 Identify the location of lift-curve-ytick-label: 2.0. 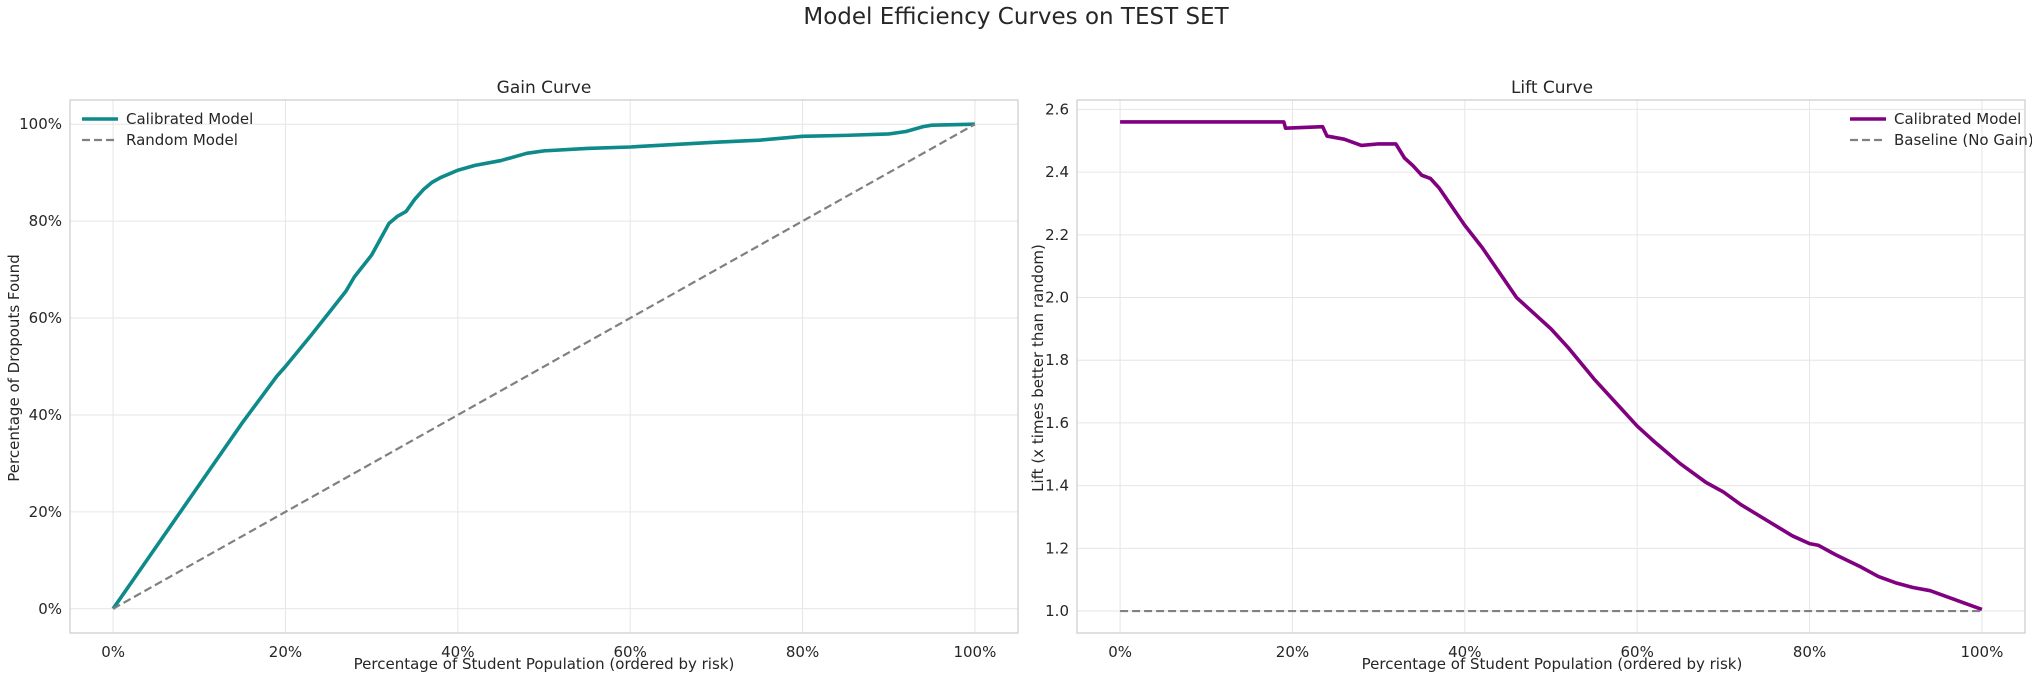
(1057, 298).